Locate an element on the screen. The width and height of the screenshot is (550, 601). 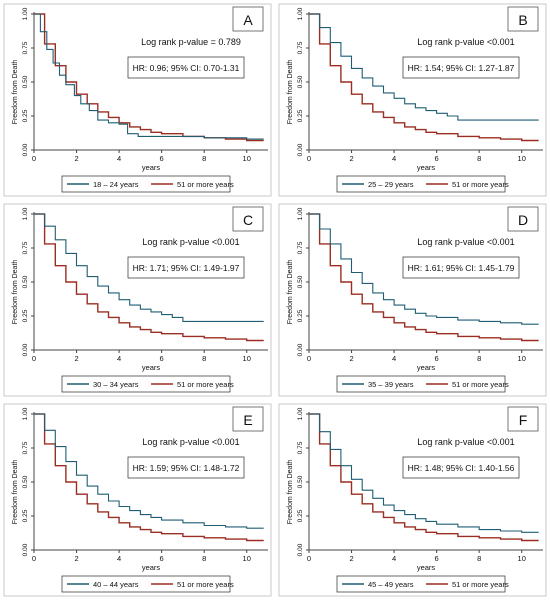
panel-letter: E is located at coordinates (247, 420).